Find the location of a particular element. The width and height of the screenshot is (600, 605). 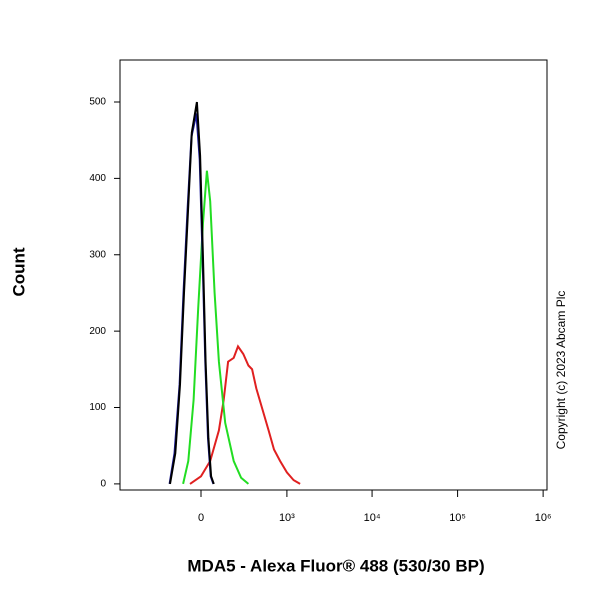

x-tick-label: 10⁵ is located at coordinates (457, 518).